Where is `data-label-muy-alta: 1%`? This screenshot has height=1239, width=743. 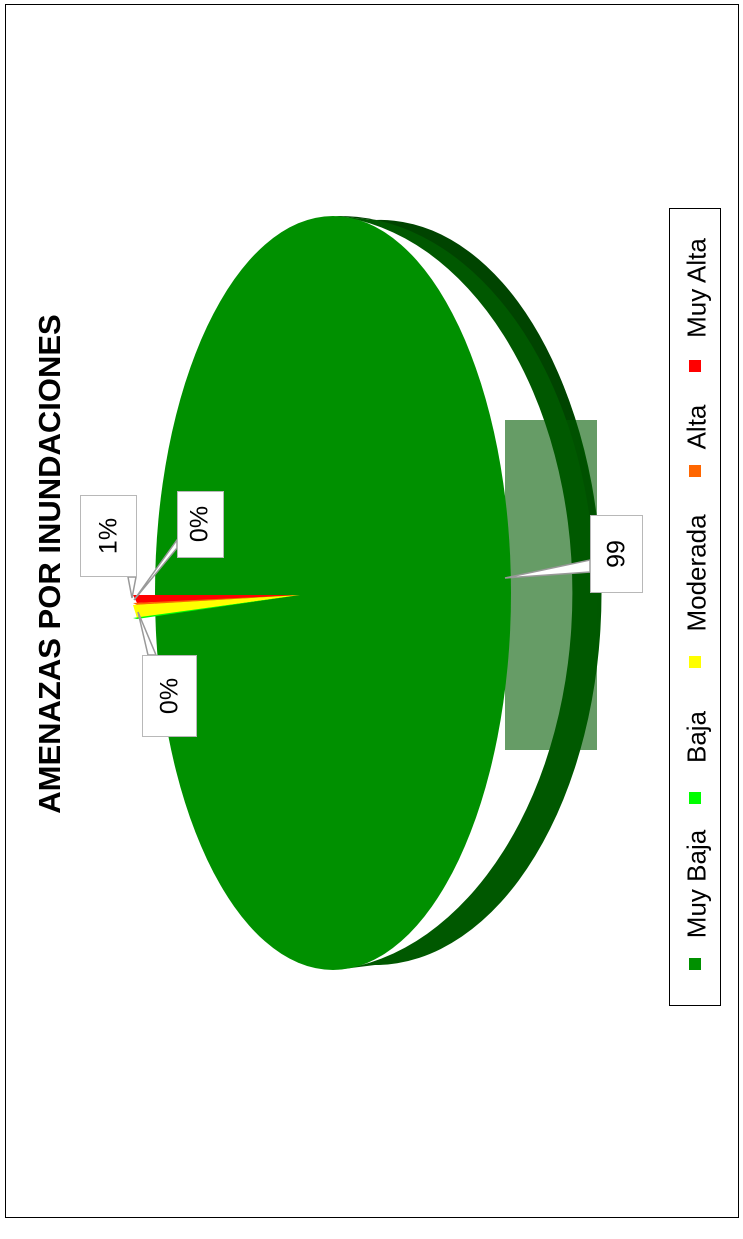
data-label-muy-alta: 1% is located at coordinates (108, 536).